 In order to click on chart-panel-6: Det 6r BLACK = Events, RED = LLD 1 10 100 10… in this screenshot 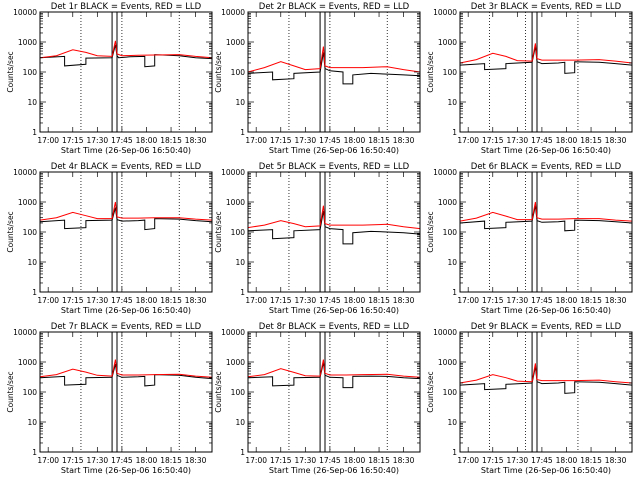, I will do `click(529, 238)`.